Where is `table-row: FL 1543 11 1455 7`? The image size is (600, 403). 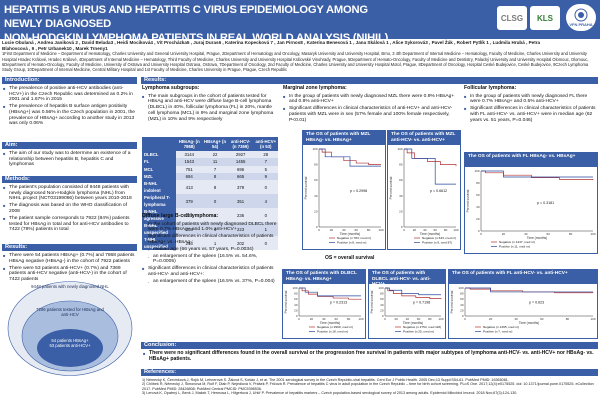 table-row: FL 1543 11 1455 7 is located at coordinates (210, 162).